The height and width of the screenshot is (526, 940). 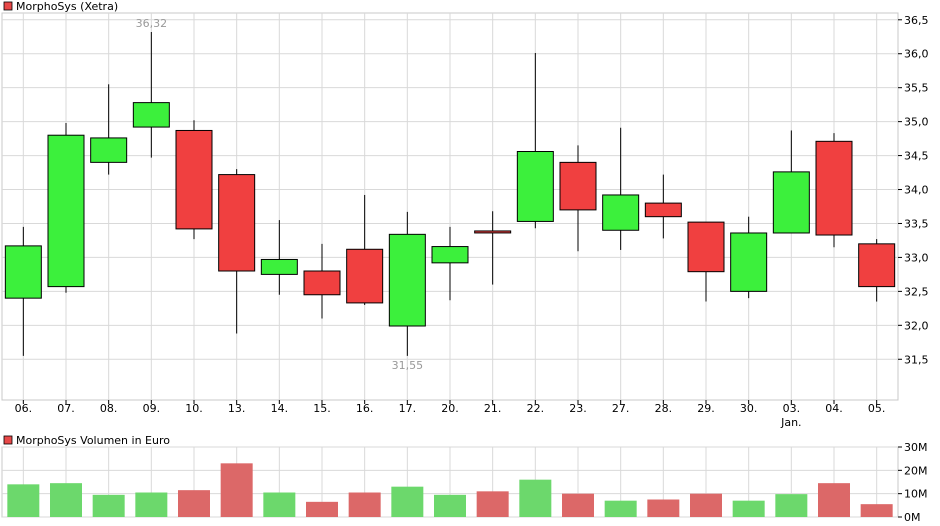 What do you see at coordinates (408, 408) in the screenshot?
I see `price-xtick-label: 17.` at bounding box center [408, 408].